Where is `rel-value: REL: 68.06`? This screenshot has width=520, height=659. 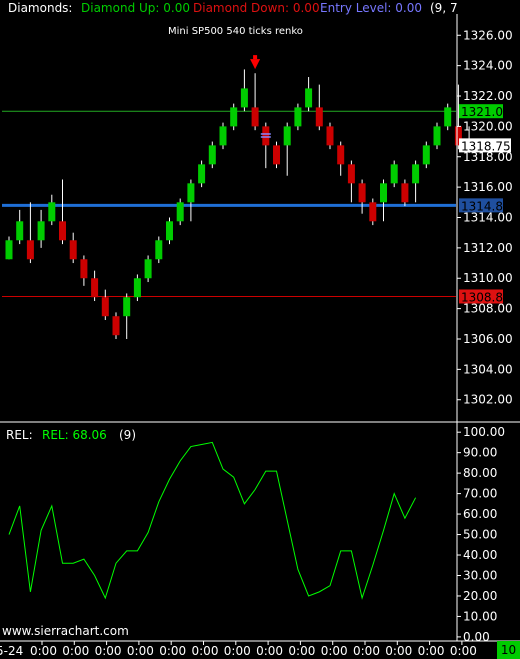
rel-value: REL: 68.06 is located at coordinates (74, 435).